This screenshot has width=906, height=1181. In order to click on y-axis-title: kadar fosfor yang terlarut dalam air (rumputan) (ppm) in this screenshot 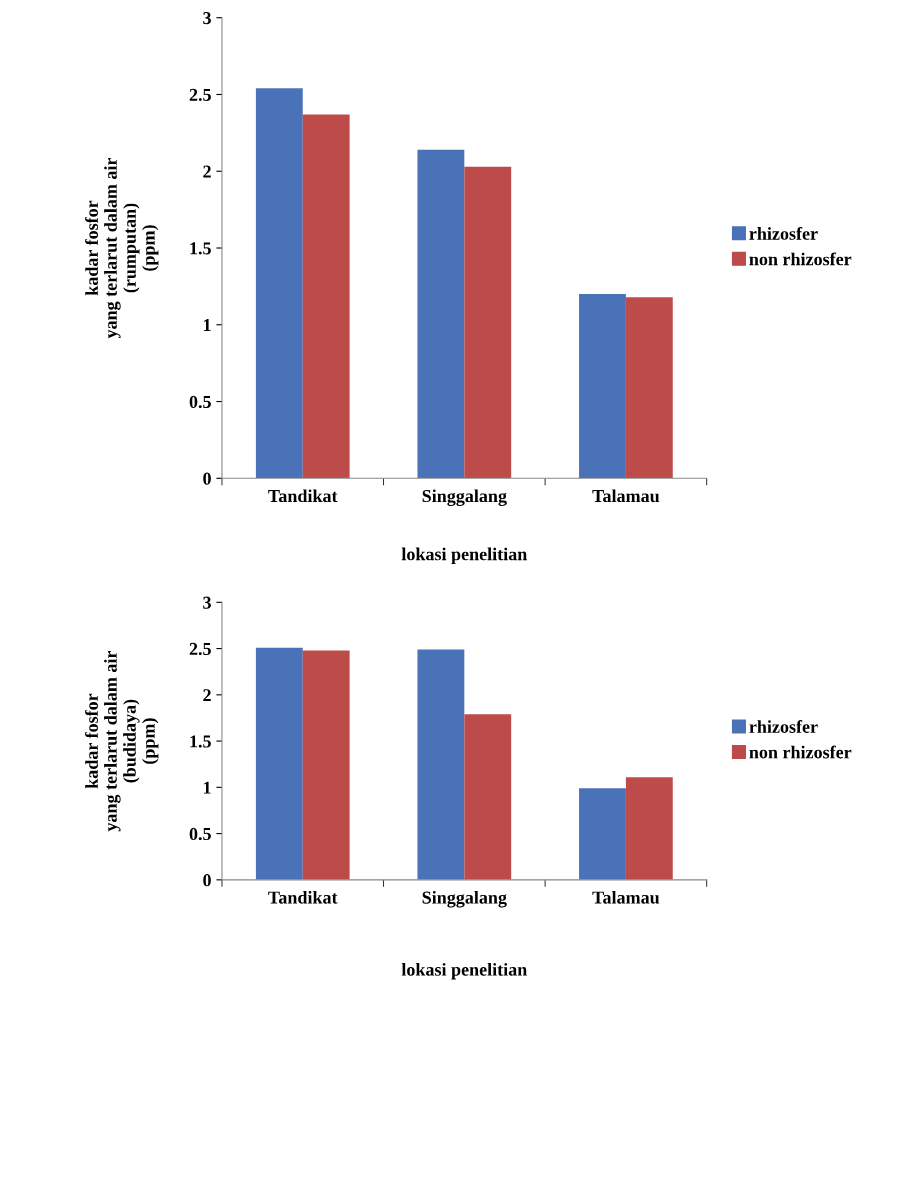, I will do `click(122, 248)`.